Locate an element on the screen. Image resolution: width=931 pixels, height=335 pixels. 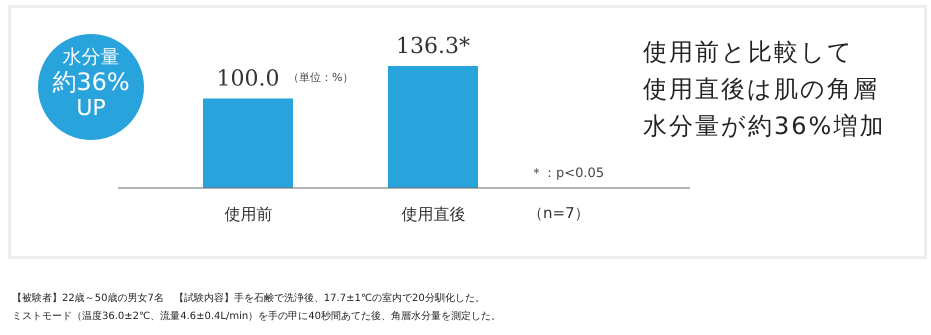
x-tick-label: 使用直後 is located at coordinates (434, 214).